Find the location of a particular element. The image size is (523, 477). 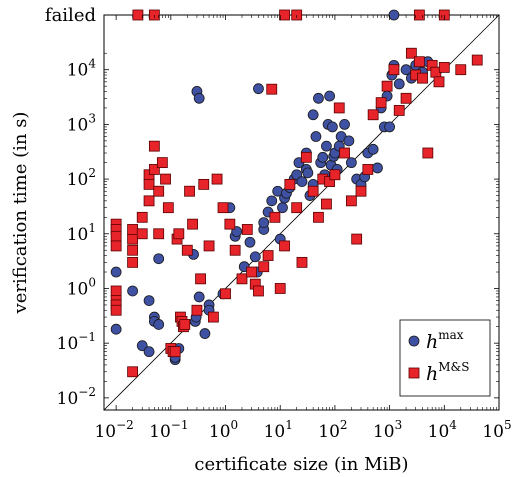

x-tick-label: 10⁻² is located at coordinates (113, 430).